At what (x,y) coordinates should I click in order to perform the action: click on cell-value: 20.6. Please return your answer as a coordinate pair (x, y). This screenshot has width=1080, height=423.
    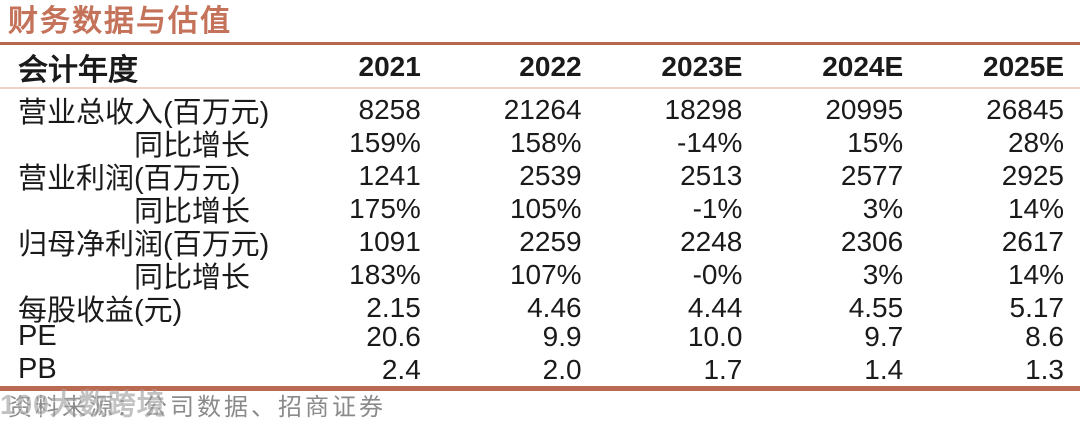
    Looking at the image, I should click on (393, 336).